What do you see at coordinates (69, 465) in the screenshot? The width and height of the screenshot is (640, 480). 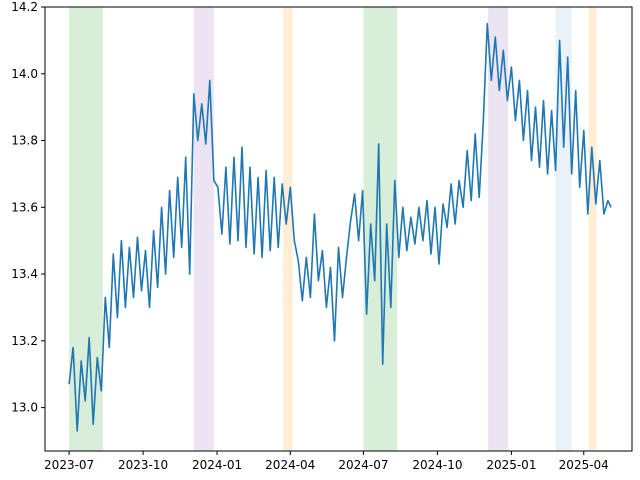 I see `x-tick-label-0: 2023-07` at bounding box center [69, 465].